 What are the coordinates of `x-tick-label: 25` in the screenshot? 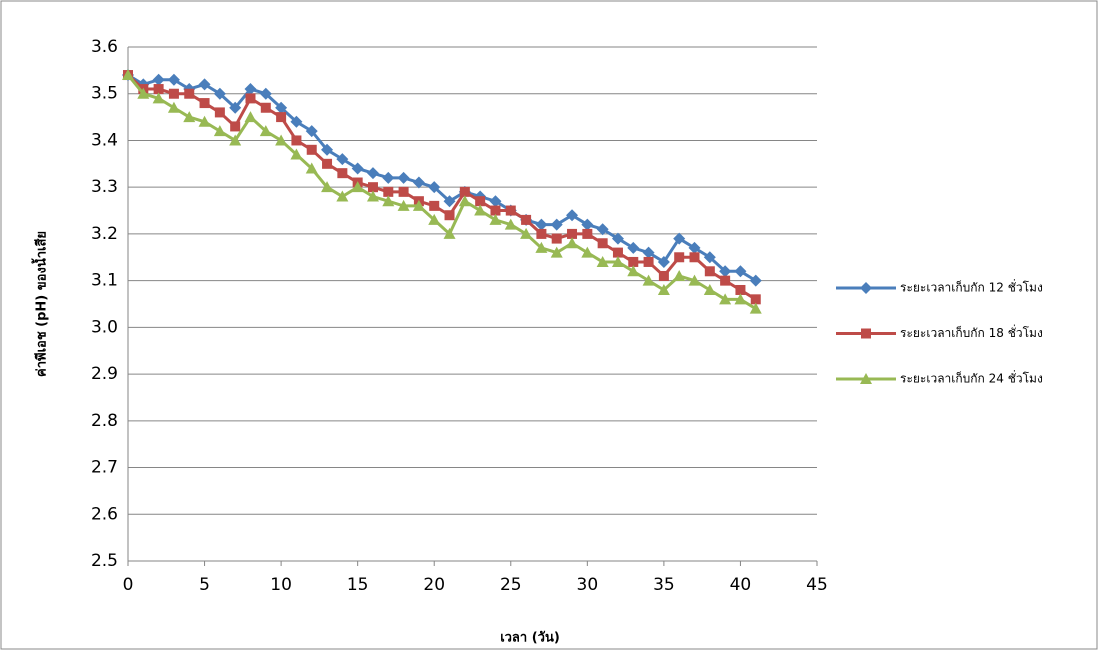 It's located at (511, 585).